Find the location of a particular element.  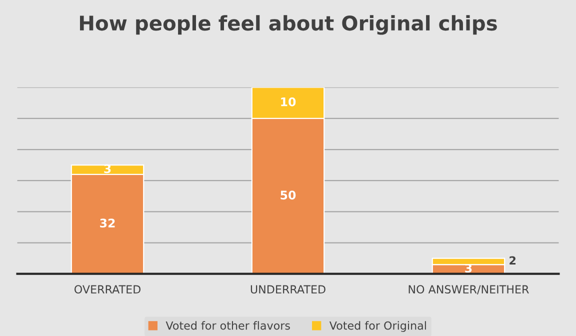

chart-title: How people feel about Original chips is located at coordinates (288, 25).